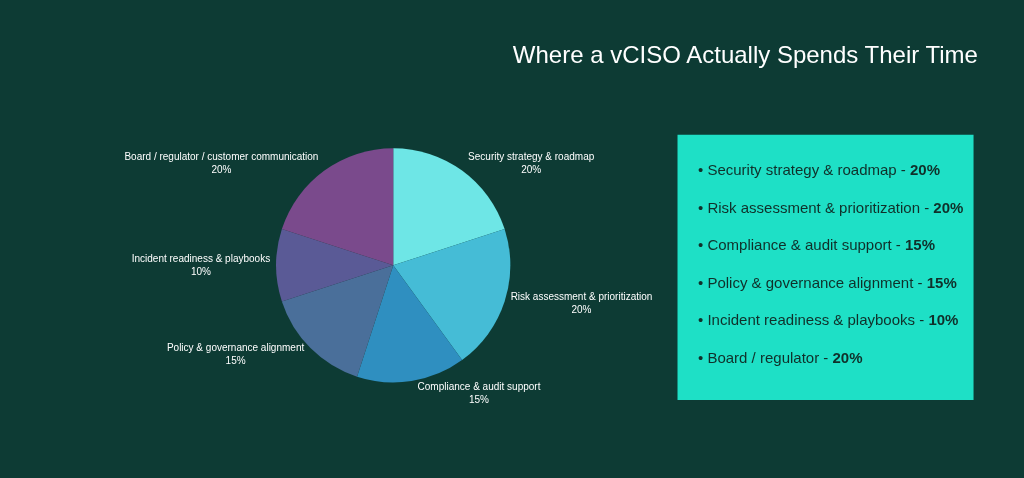 The image size is (1024, 478). Describe the element at coordinates (828, 319) in the screenshot. I see `text: • Incident readiness & playbooks - 10%` at that location.